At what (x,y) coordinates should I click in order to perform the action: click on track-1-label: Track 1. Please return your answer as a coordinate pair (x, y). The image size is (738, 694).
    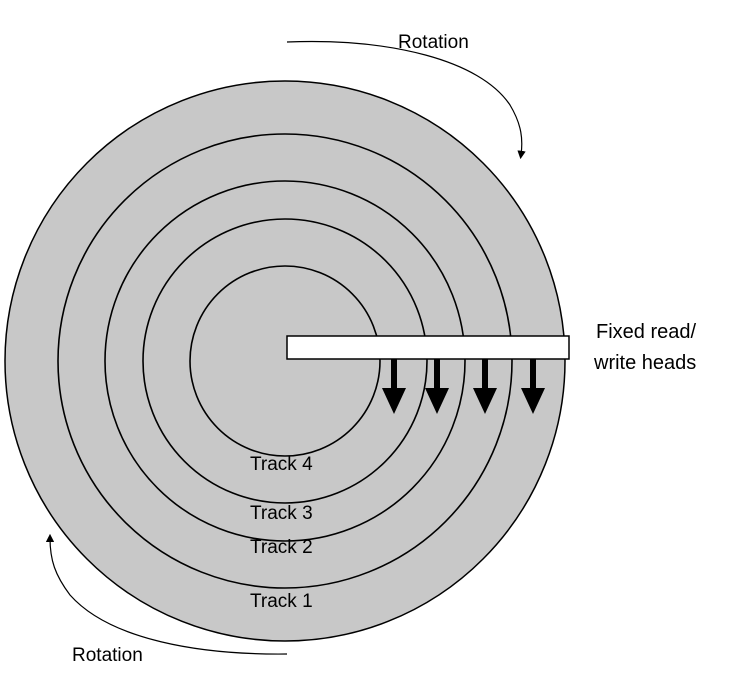
    Looking at the image, I should click on (281, 601).